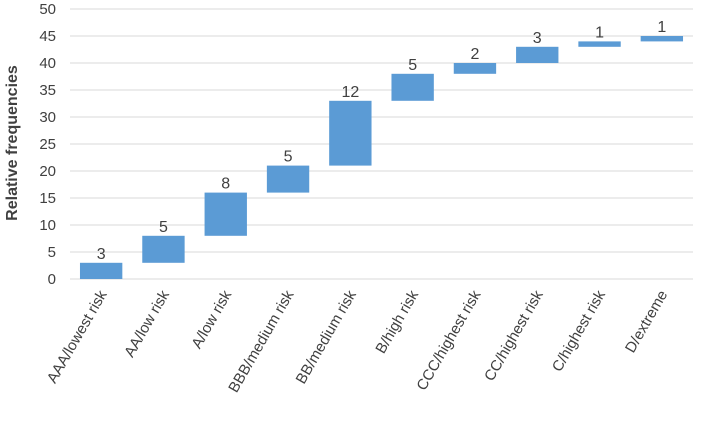  Describe the element at coordinates (47, 63) in the screenshot. I see `y-tick-label: 40` at that location.